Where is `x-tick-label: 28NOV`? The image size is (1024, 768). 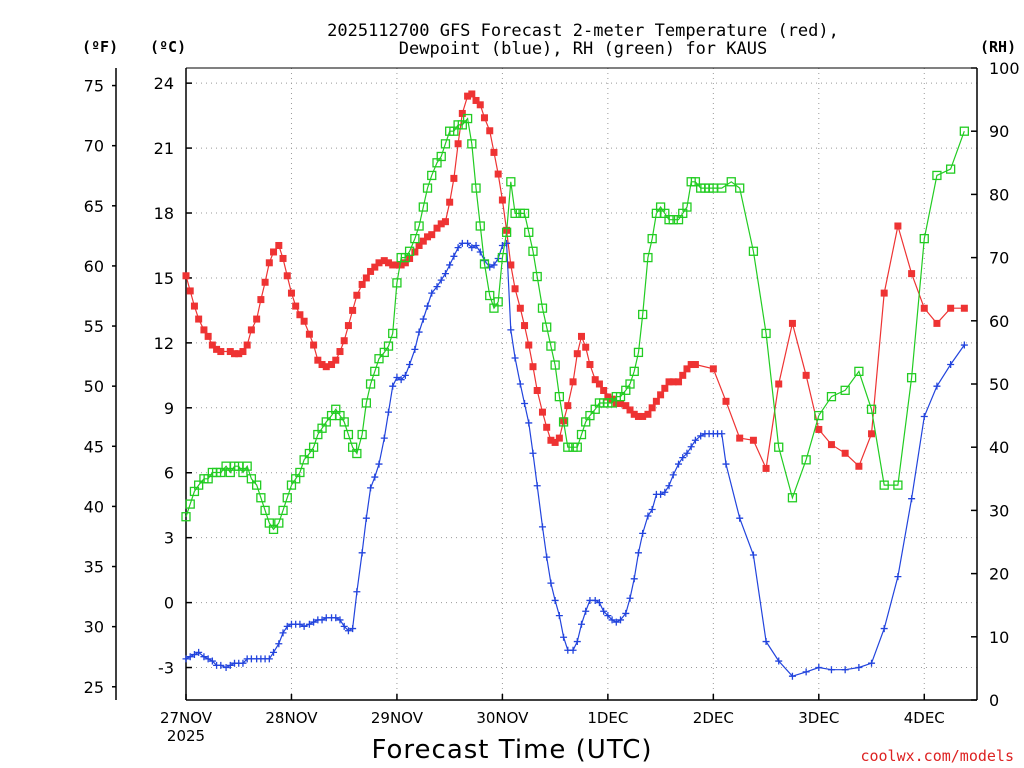 x-tick-label: 28NOV is located at coordinates (291, 718).